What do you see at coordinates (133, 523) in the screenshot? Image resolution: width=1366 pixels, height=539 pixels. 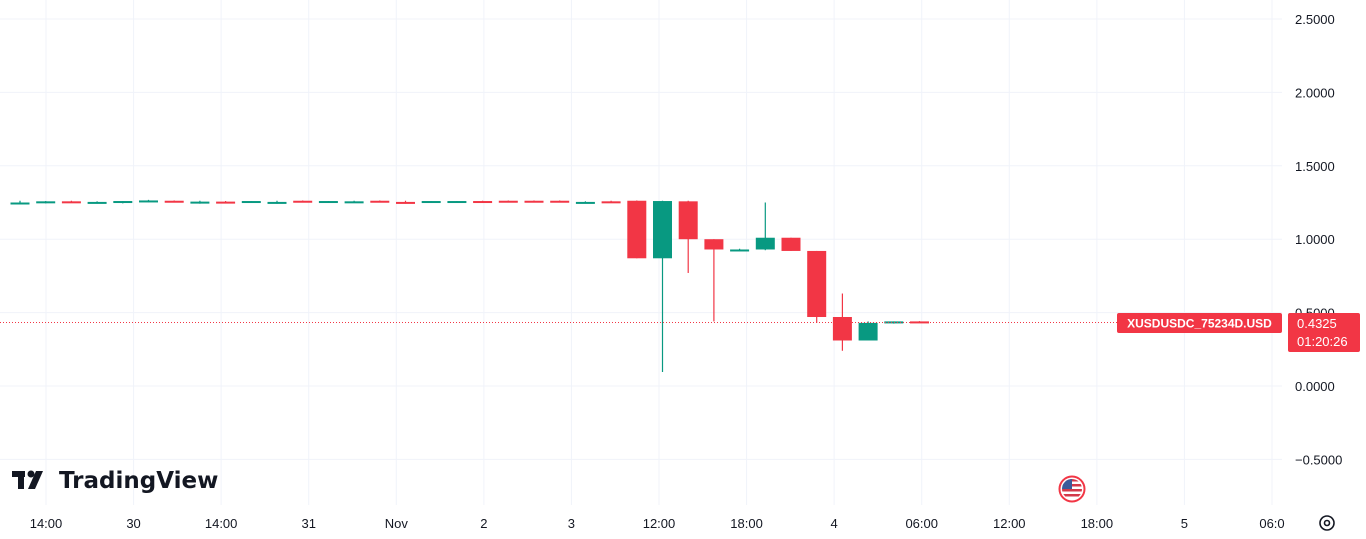 I see `x-tick-label: 30` at bounding box center [133, 523].